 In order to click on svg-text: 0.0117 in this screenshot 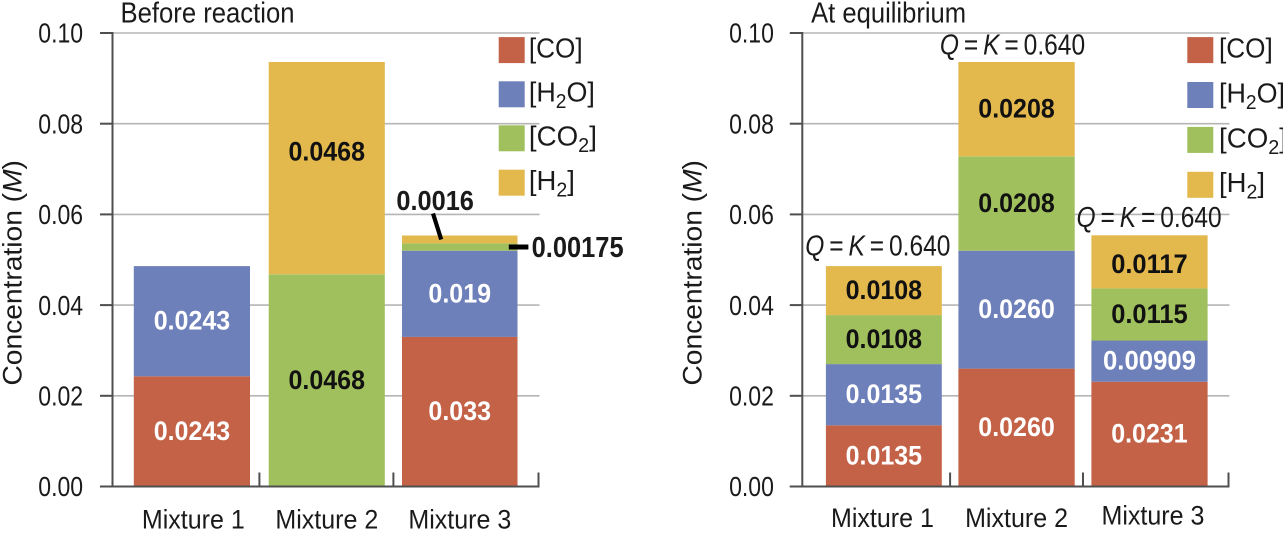, I will do `click(1149, 264)`.